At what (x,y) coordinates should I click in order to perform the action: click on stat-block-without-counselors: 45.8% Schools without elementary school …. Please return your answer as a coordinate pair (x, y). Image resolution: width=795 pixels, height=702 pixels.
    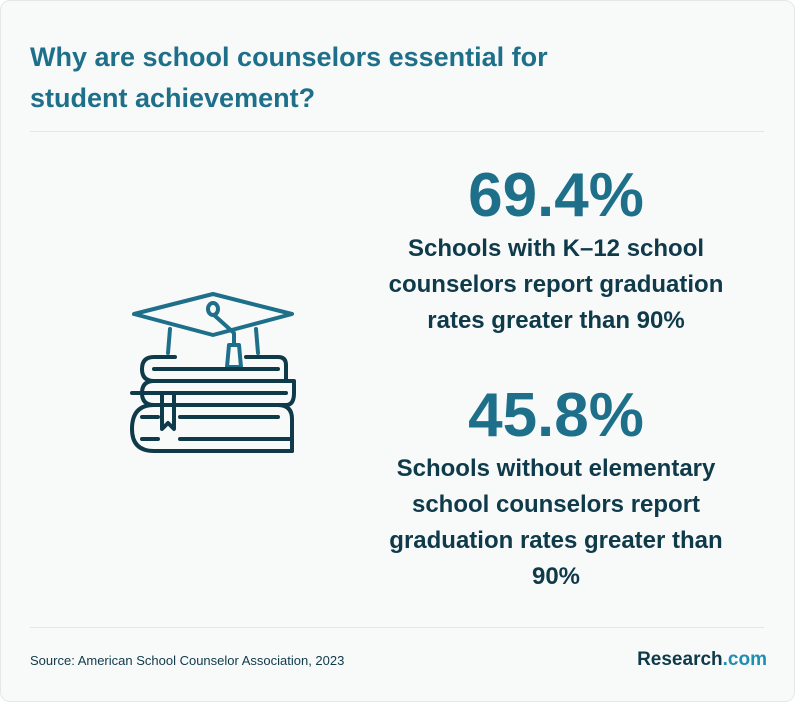
    Looking at the image, I should click on (556, 489).